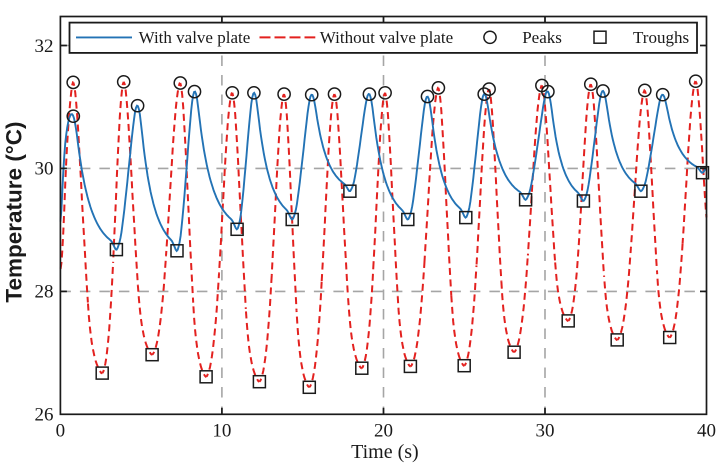 The image size is (727, 471). I want to click on svg-text: With valve plate, so click(195, 37).